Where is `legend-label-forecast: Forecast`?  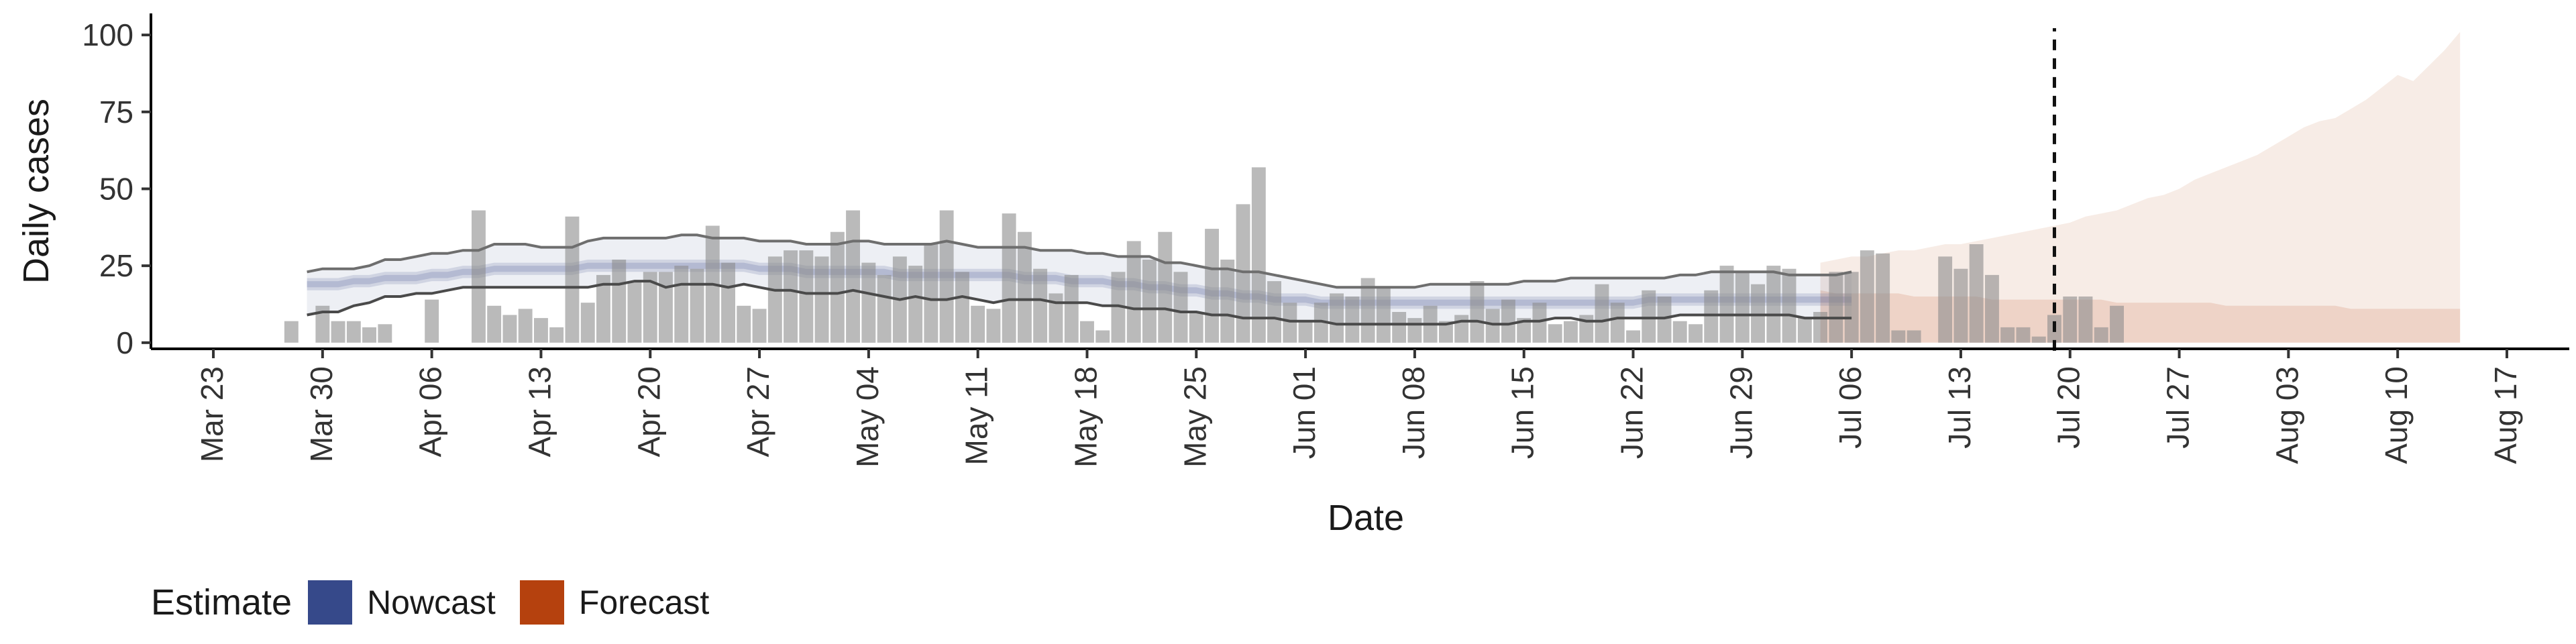
legend-label-forecast: Forecast is located at coordinates (644, 602).